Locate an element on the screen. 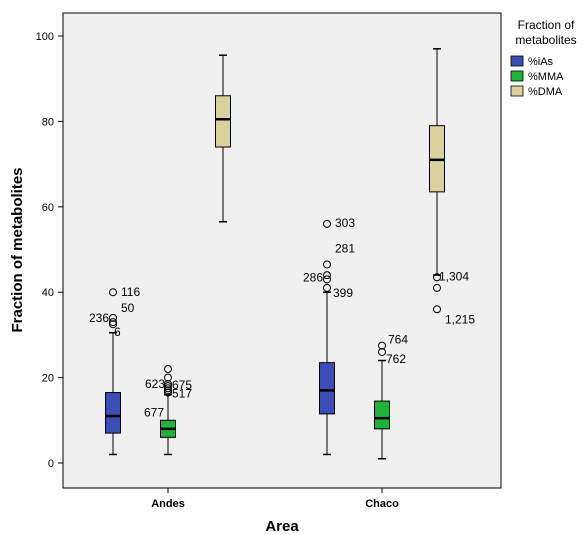 This screenshot has height=535, width=585. outlier-label: 677 is located at coordinates (154, 413).